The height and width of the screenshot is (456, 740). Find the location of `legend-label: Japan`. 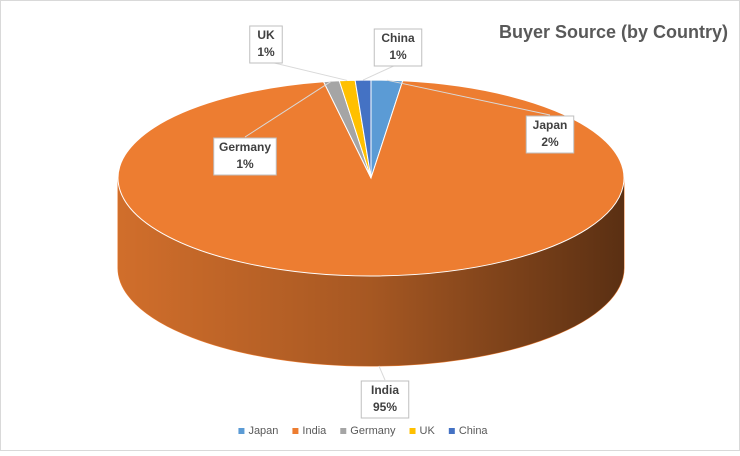

legend-label: Japan is located at coordinates (263, 431).